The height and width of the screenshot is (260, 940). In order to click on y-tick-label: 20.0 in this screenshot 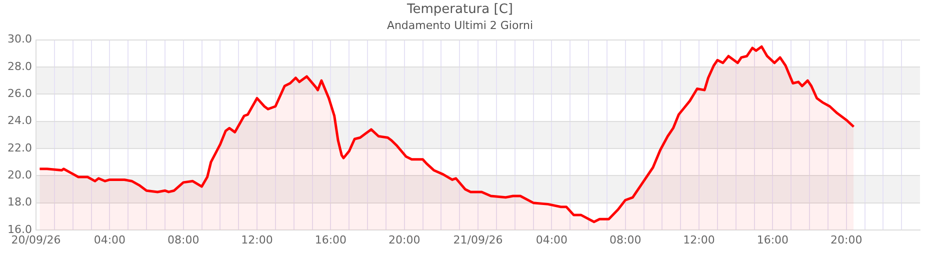, I will do `click(20, 175)`.